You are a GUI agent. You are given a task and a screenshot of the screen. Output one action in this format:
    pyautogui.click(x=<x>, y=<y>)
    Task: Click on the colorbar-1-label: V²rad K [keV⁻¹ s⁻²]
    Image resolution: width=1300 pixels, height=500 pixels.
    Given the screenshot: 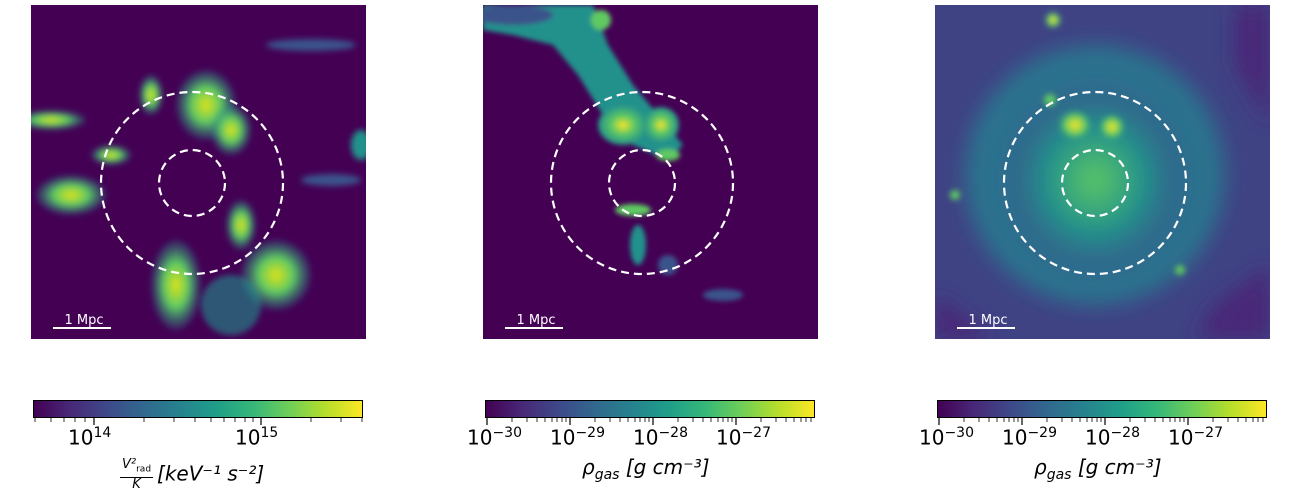 What is the action you would take?
    pyautogui.click(x=192, y=474)
    